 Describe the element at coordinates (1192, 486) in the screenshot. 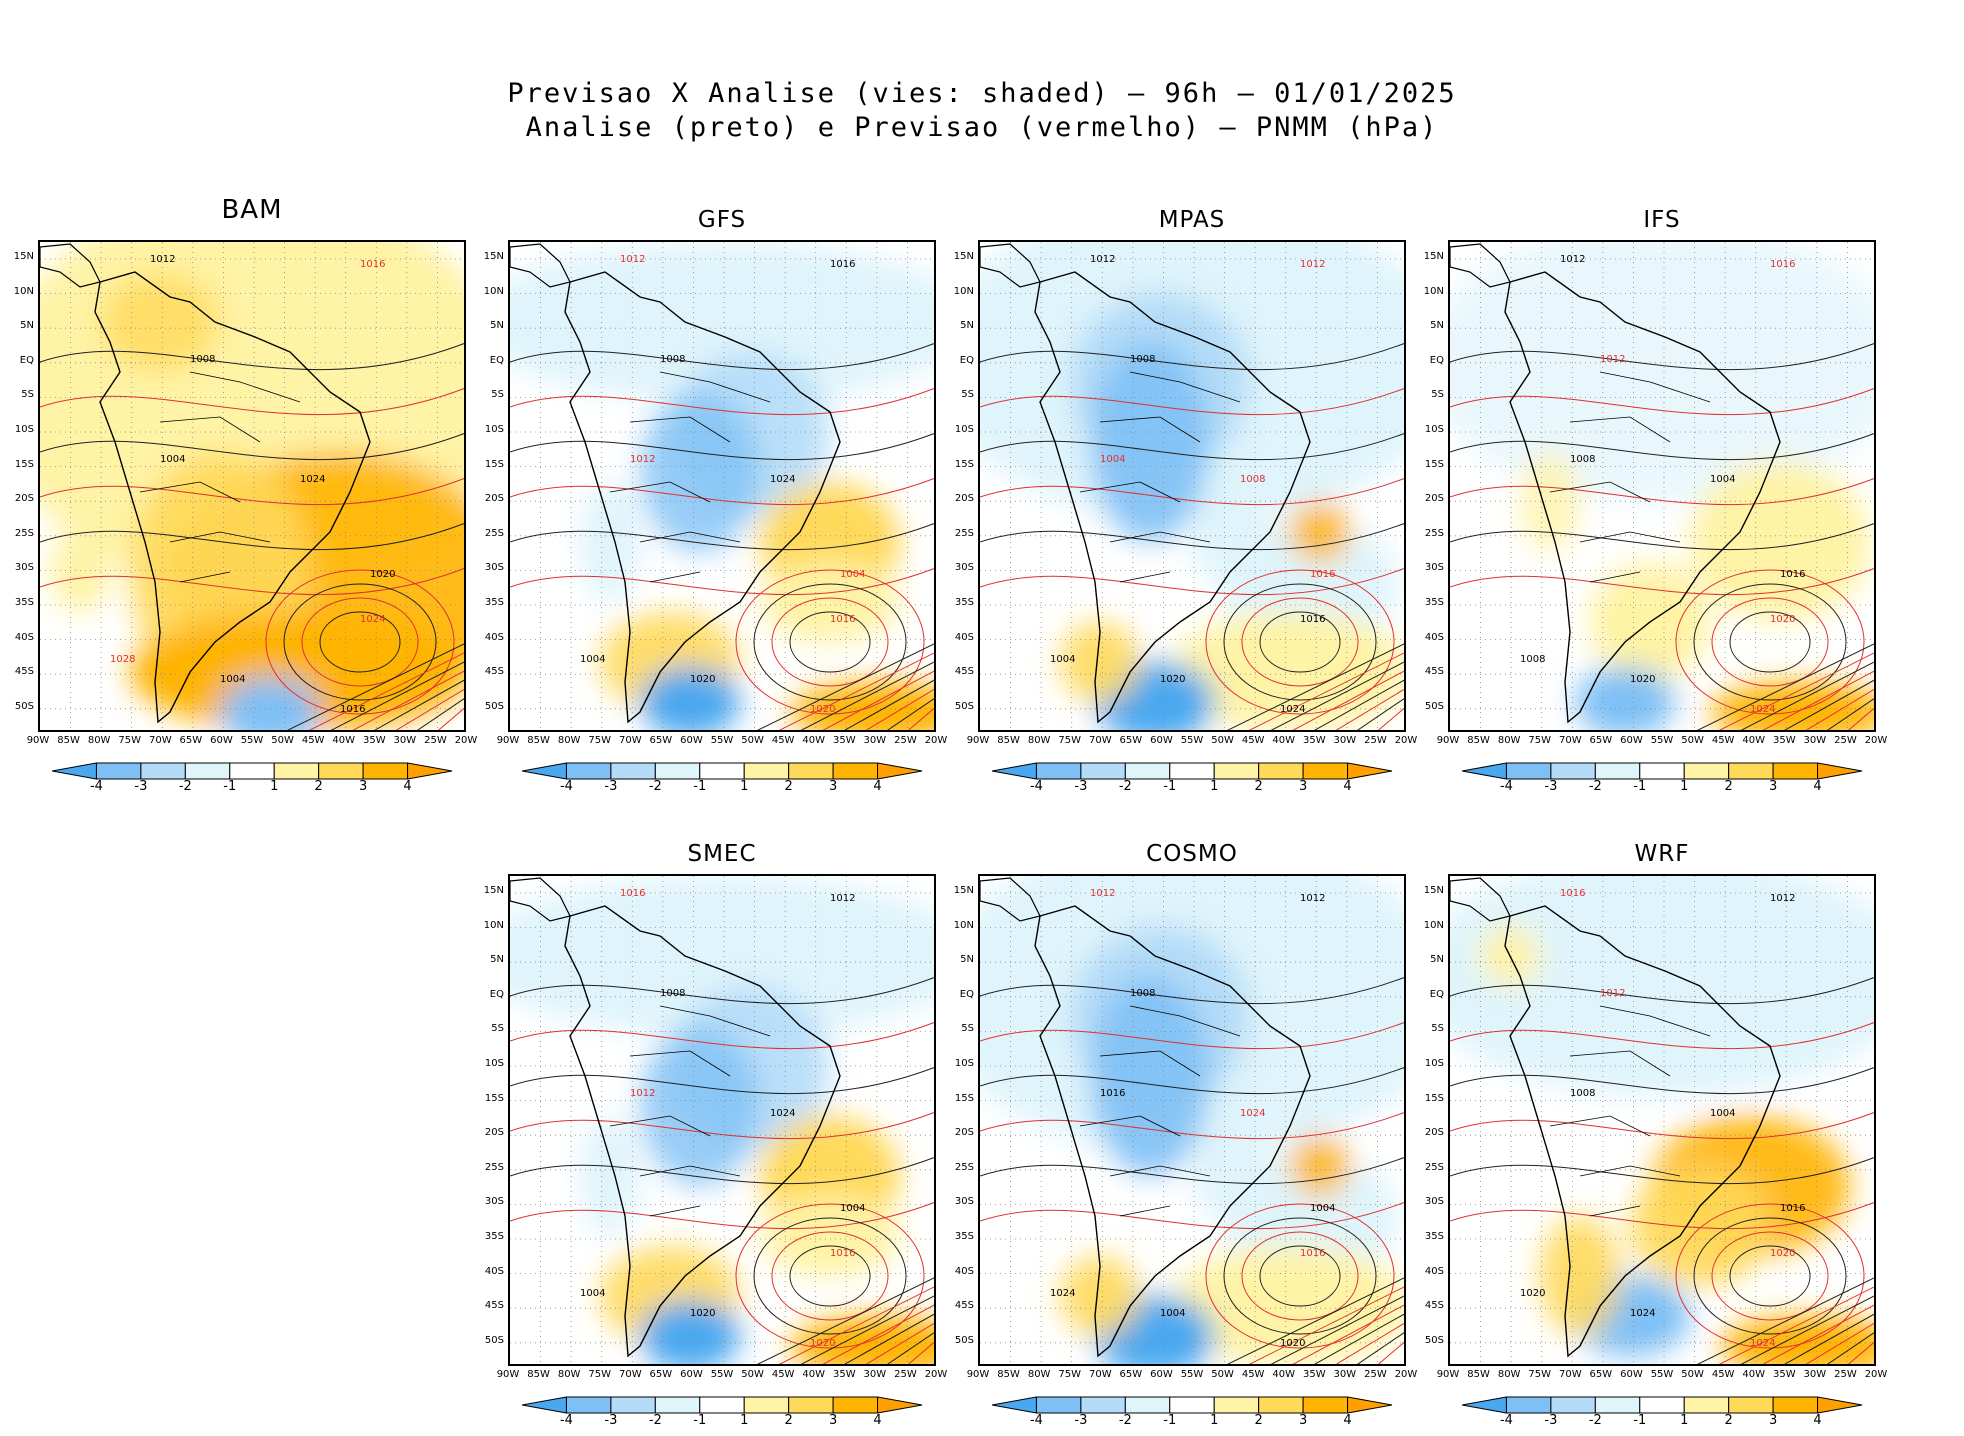

I see `graticule` at that location.